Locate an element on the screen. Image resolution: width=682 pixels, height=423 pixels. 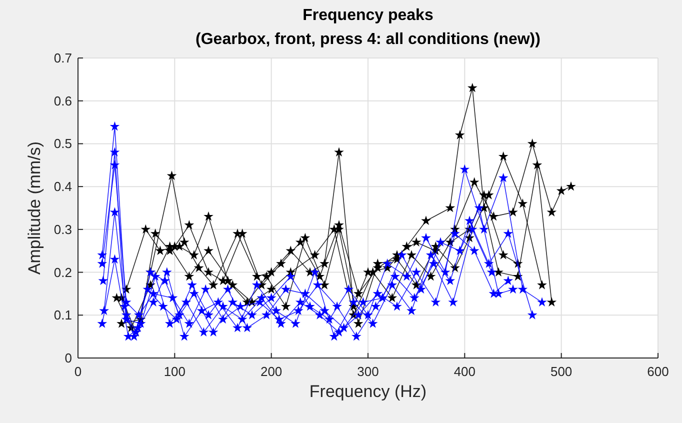
x-tick-label: 0 is located at coordinates (78, 371).